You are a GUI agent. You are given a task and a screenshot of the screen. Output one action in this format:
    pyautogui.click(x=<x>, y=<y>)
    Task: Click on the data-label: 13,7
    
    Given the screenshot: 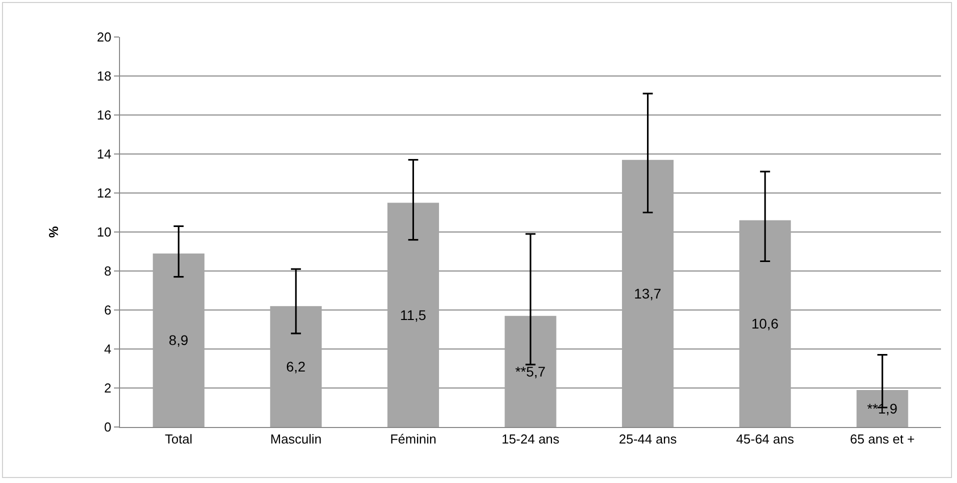 What is the action you would take?
    pyautogui.click(x=648, y=293)
    